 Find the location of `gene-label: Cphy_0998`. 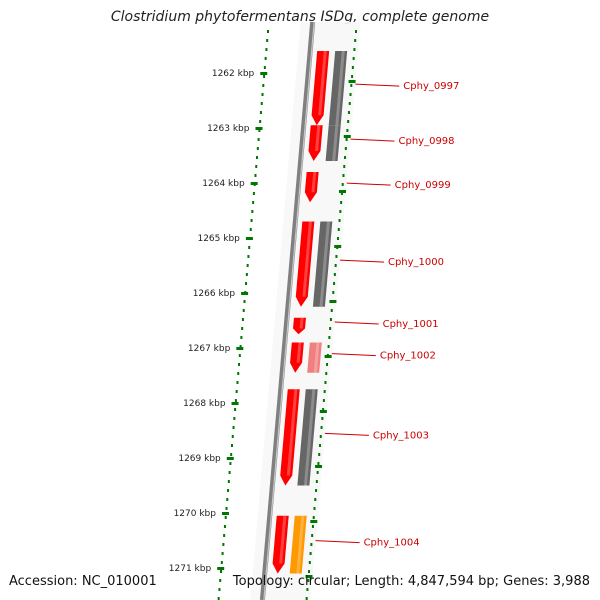

gene-label: Cphy_0998 is located at coordinates (427, 141).